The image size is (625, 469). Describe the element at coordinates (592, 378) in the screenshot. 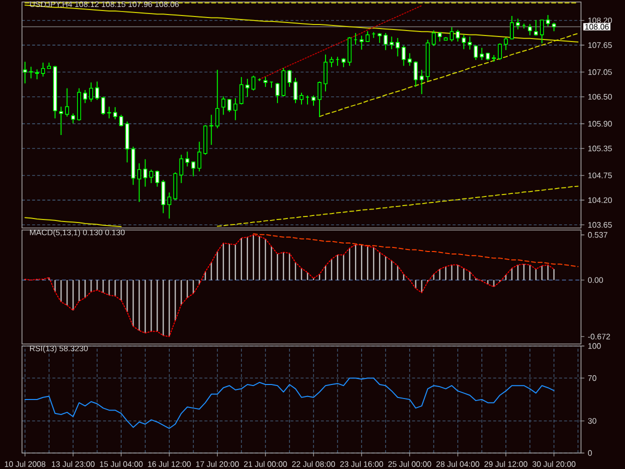

I see `y-tick-label: 70` at that location.